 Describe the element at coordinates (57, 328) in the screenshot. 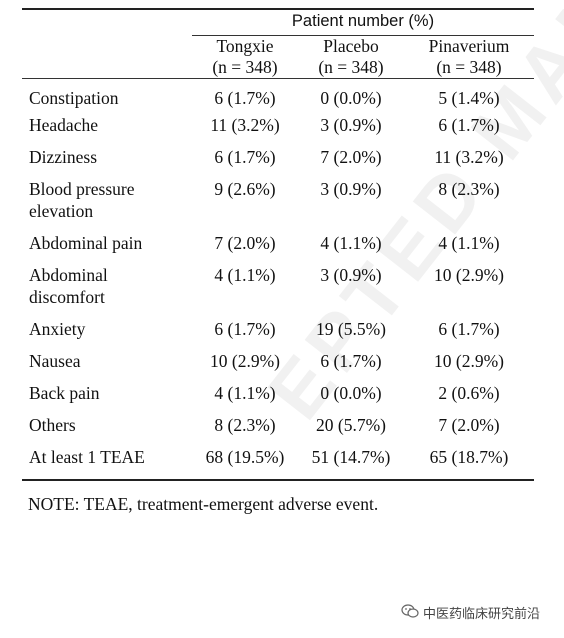

I see `row-label: Anxiety` at that location.